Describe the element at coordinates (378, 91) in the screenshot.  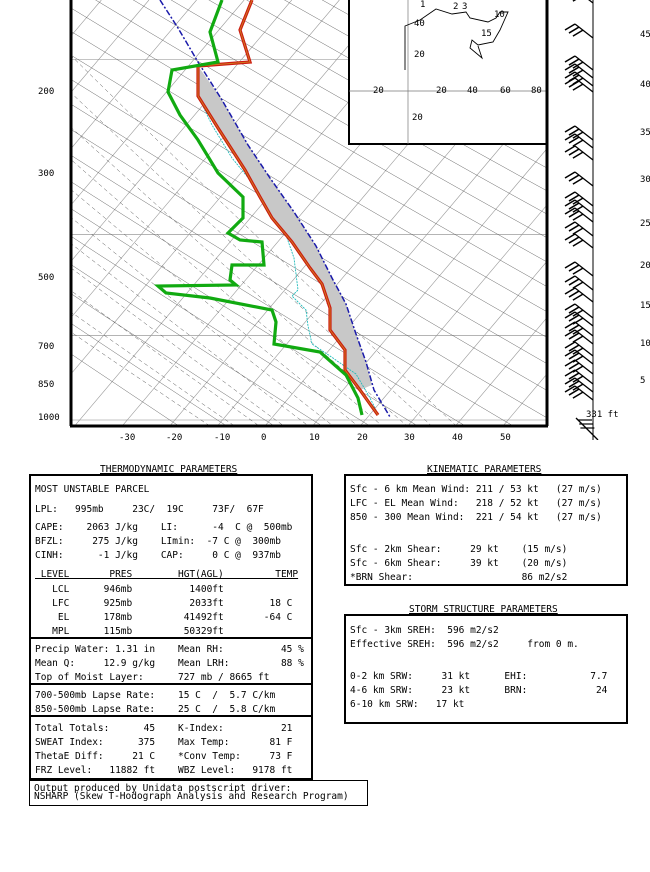
I see `hodo-ring-label-20-left: 20` at that location.